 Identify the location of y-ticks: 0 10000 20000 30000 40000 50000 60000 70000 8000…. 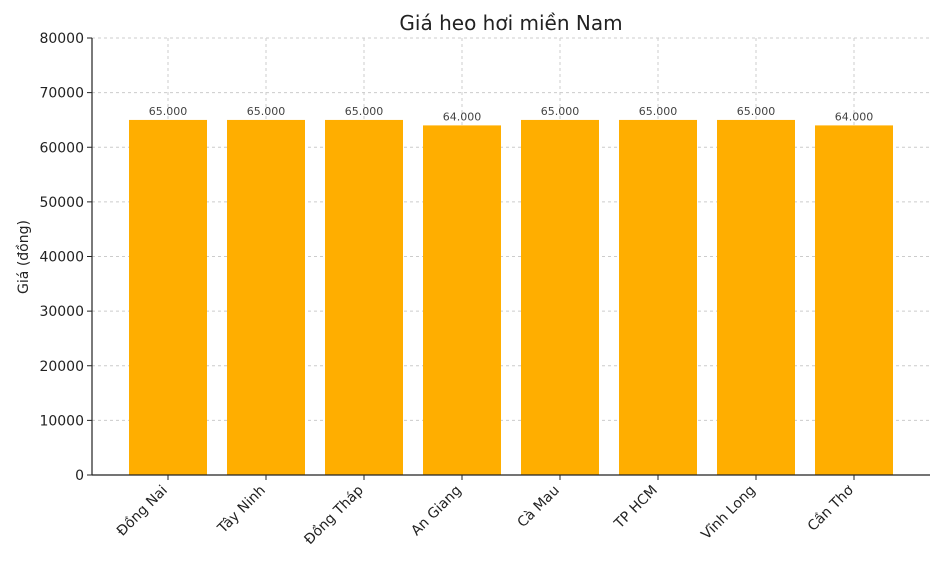
(65, 257).